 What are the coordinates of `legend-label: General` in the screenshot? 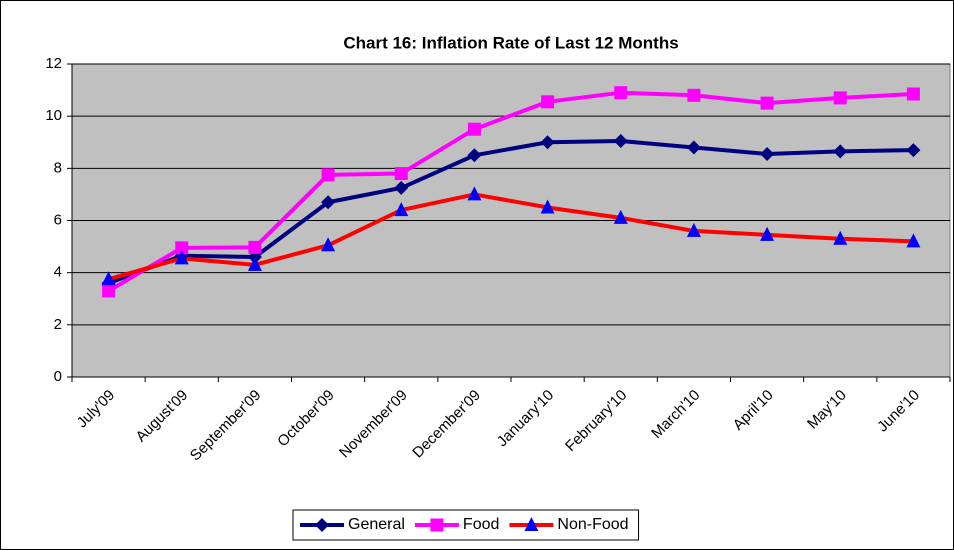 It's located at (376, 524).